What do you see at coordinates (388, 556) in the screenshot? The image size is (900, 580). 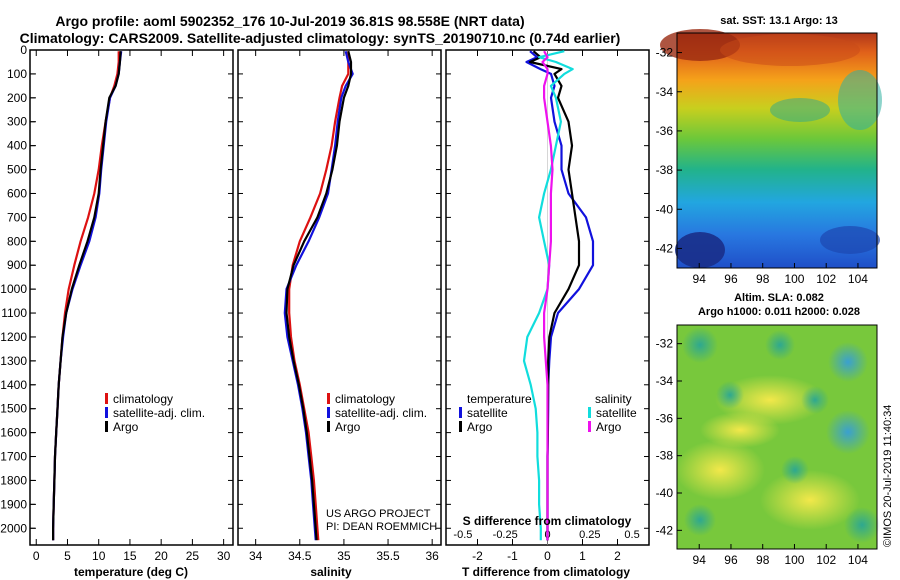 I see `x-tick-label: 35.5` at bounding box center [388, 556].